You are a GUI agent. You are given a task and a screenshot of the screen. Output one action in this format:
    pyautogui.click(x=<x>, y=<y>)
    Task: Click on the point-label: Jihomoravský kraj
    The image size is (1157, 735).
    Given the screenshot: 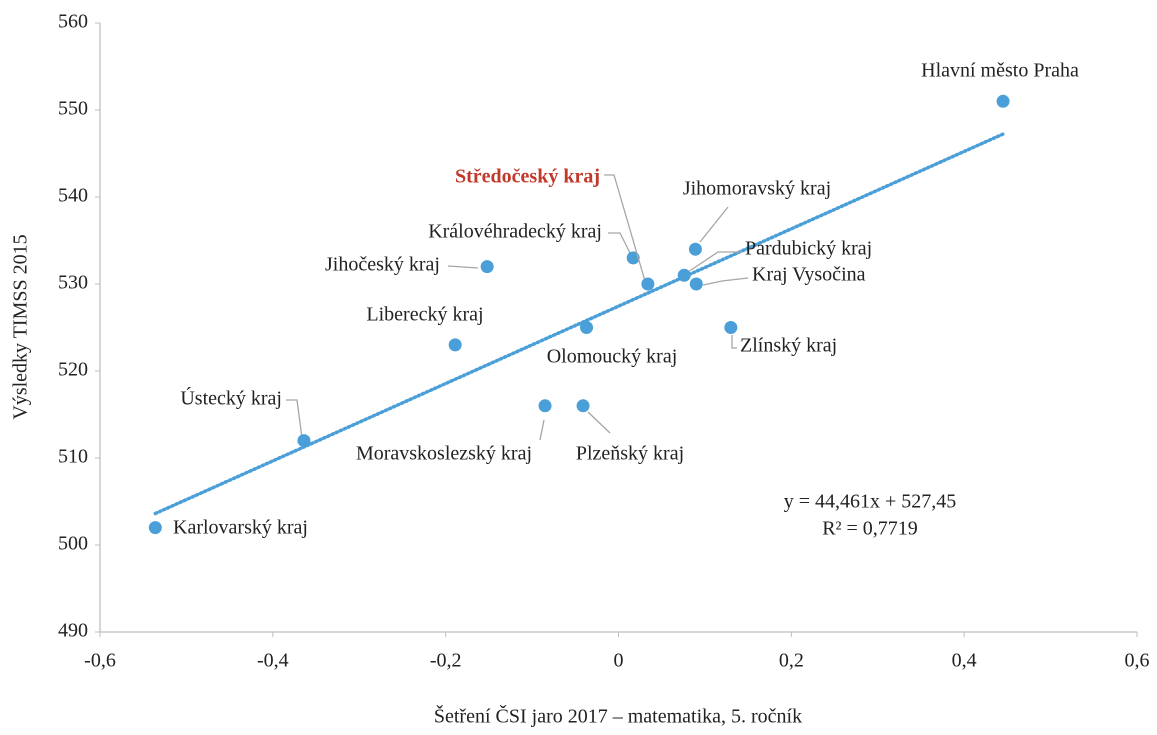 What is the action you would take?
    pyautogui.click(x=757, y=189)
    